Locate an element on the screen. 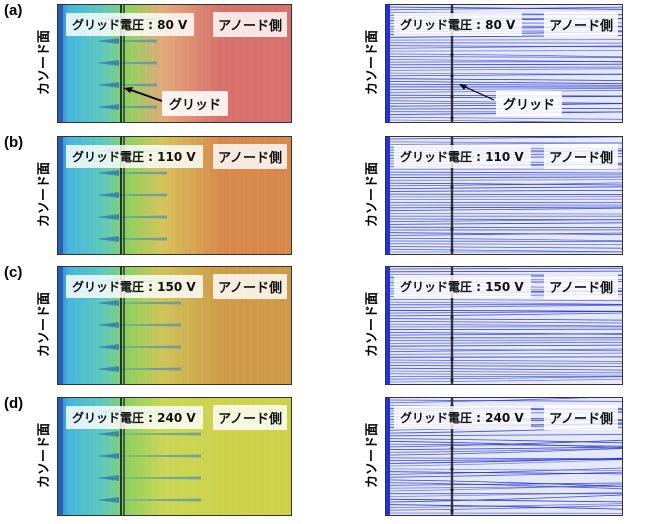 This screenshot has height=524, width=654. potential-panel: グリッド電圧 : 80 V アノード側 グリッド is located at coordinates (174, 63).